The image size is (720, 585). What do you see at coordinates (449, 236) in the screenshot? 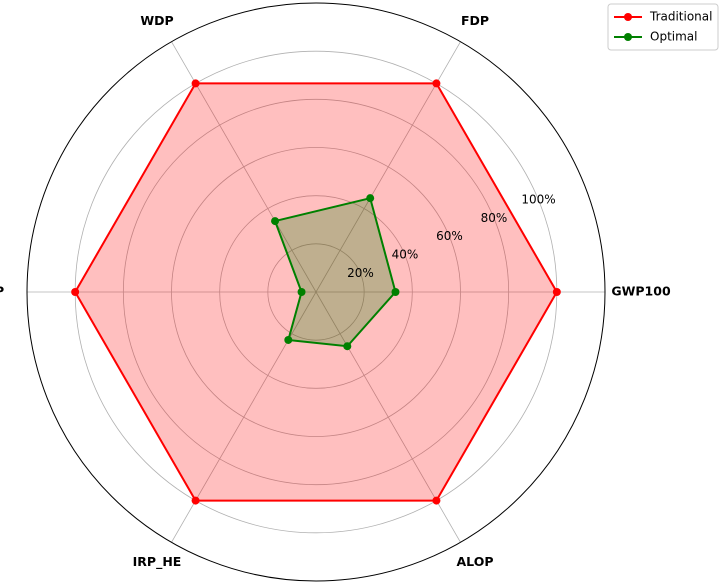
I see `r-tick-label: 60%` at bounding box center [449, 236].